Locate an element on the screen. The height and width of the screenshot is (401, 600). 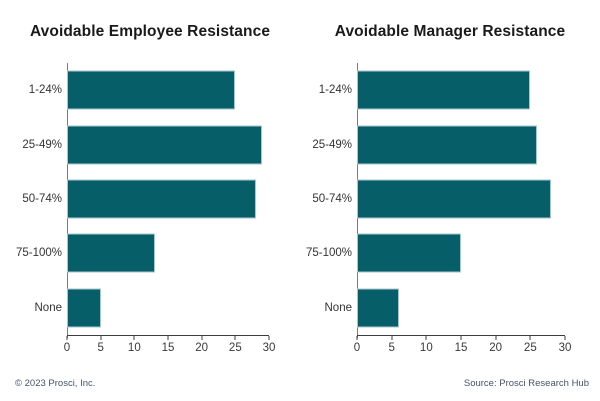
chart-title: Avoidable Employee Resistance is located at coordinates (150, 31).